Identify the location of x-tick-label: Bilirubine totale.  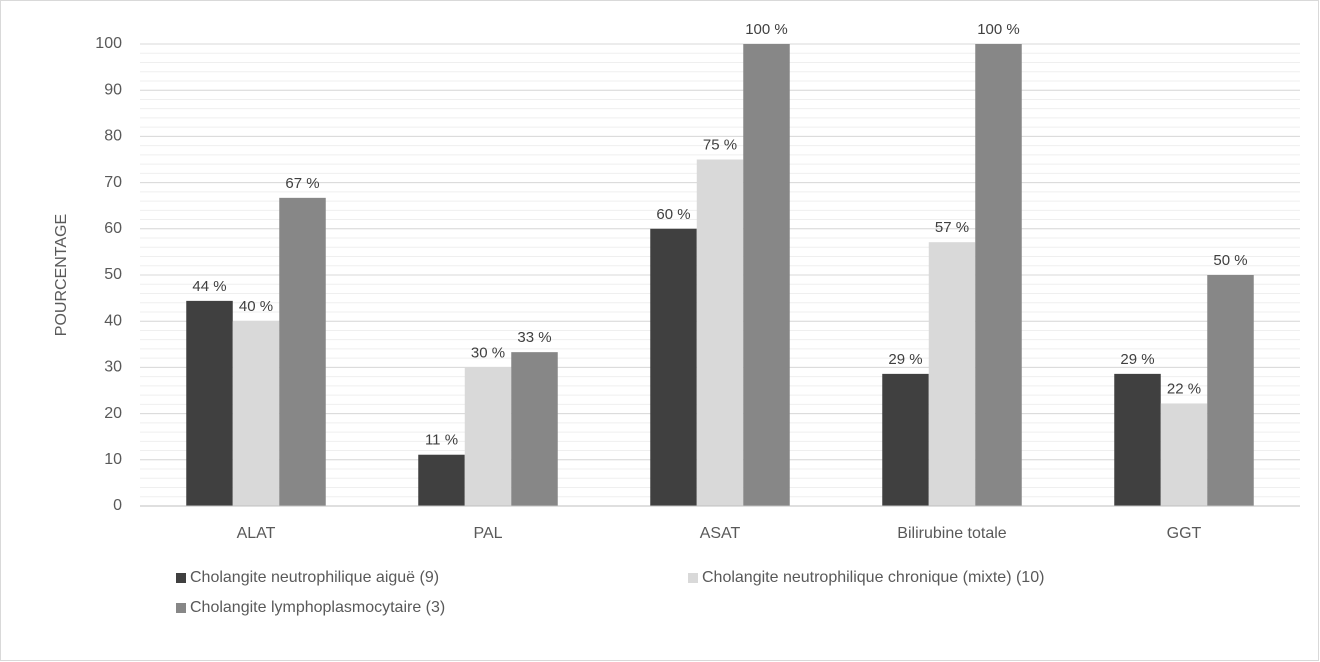
(952, 533).